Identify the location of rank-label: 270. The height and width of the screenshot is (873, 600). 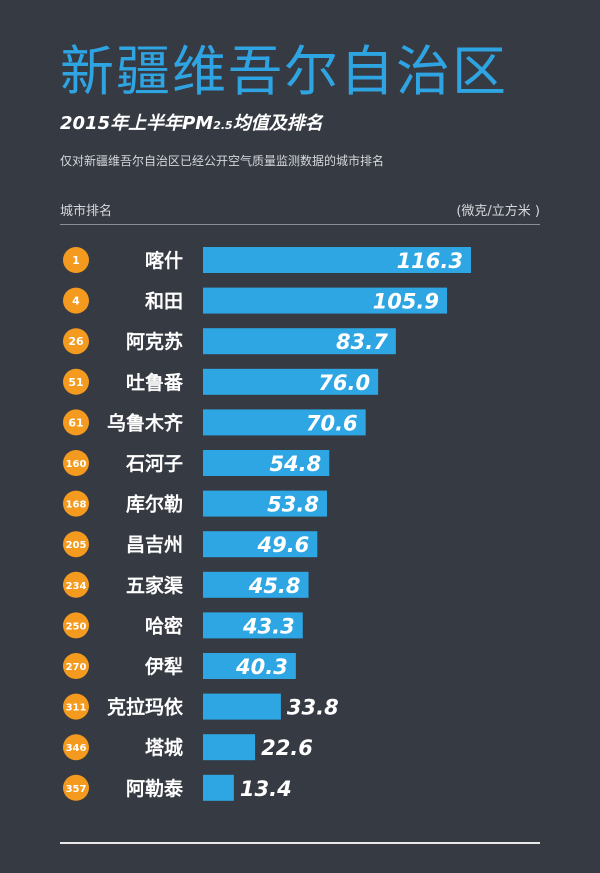
(76, 667).